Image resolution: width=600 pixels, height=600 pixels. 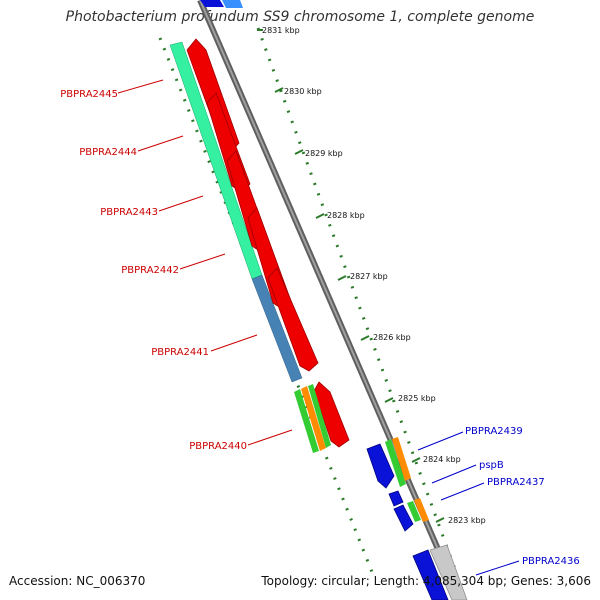 What do you see at coordinates (281, 30) in the screenshot?
I see `tick-label: 2831 kbp` at bounding box center [281, 30].